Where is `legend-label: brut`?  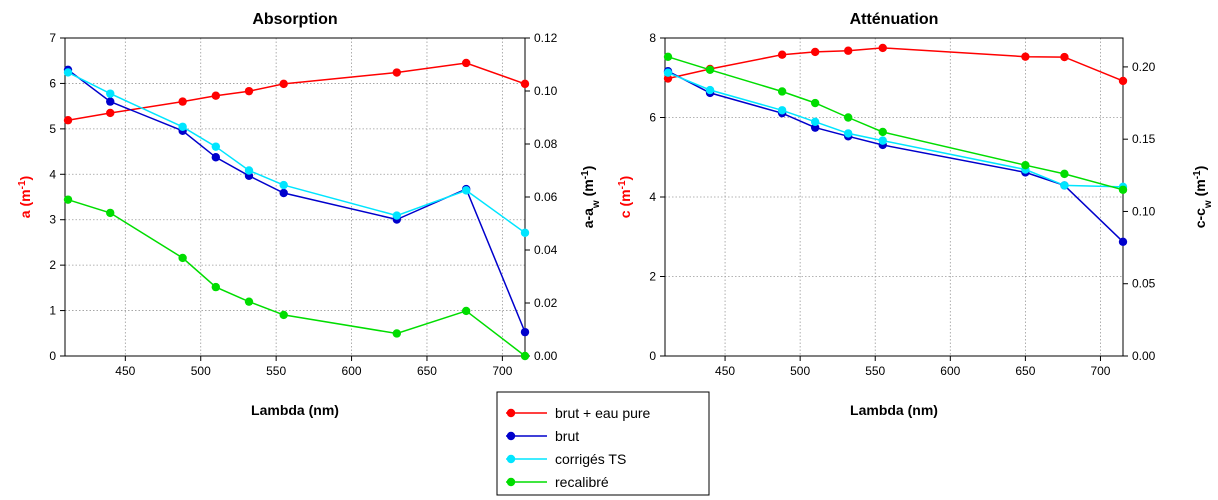 legend-label: brut is located at coordinates (567, 436).